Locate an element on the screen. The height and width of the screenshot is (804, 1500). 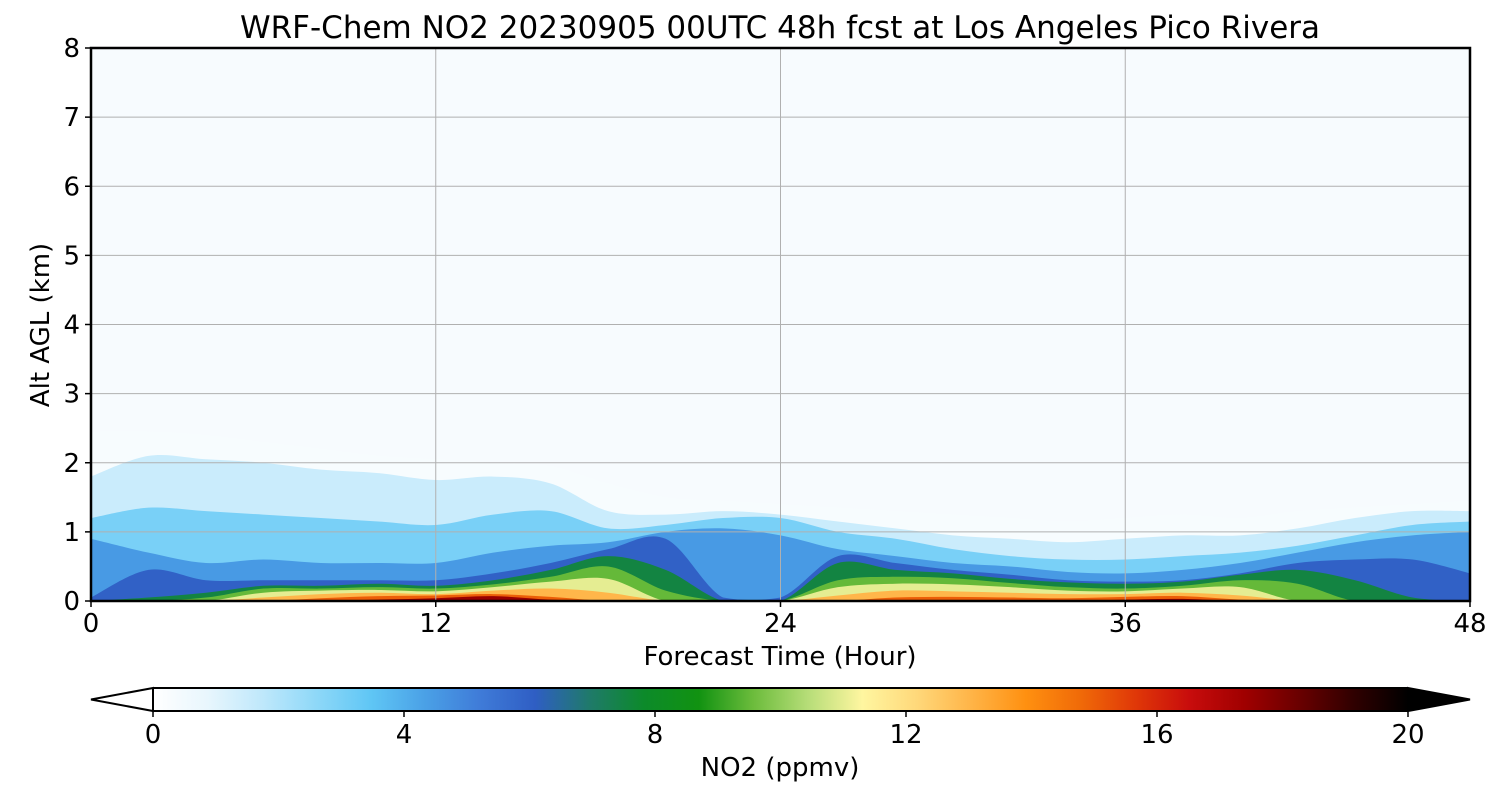
y-tick-label: 2 is located at coordinates (71, 464).